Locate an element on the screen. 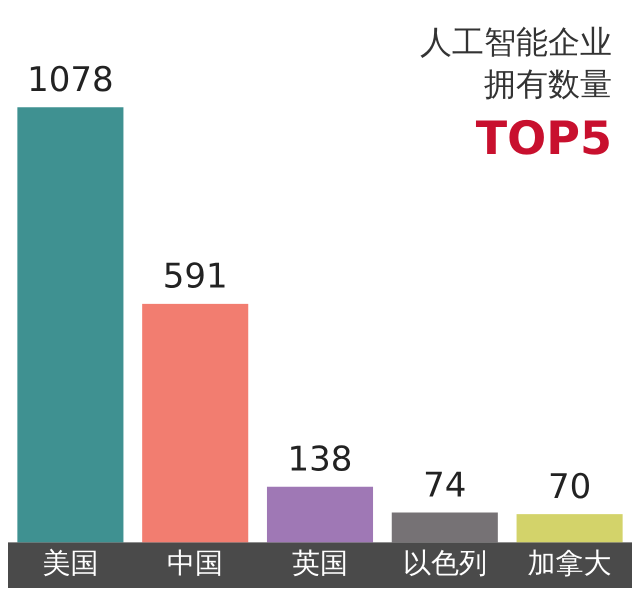 This screenshot has height=597, width=640. data-label: 70 is located at coordinates (570, 486).